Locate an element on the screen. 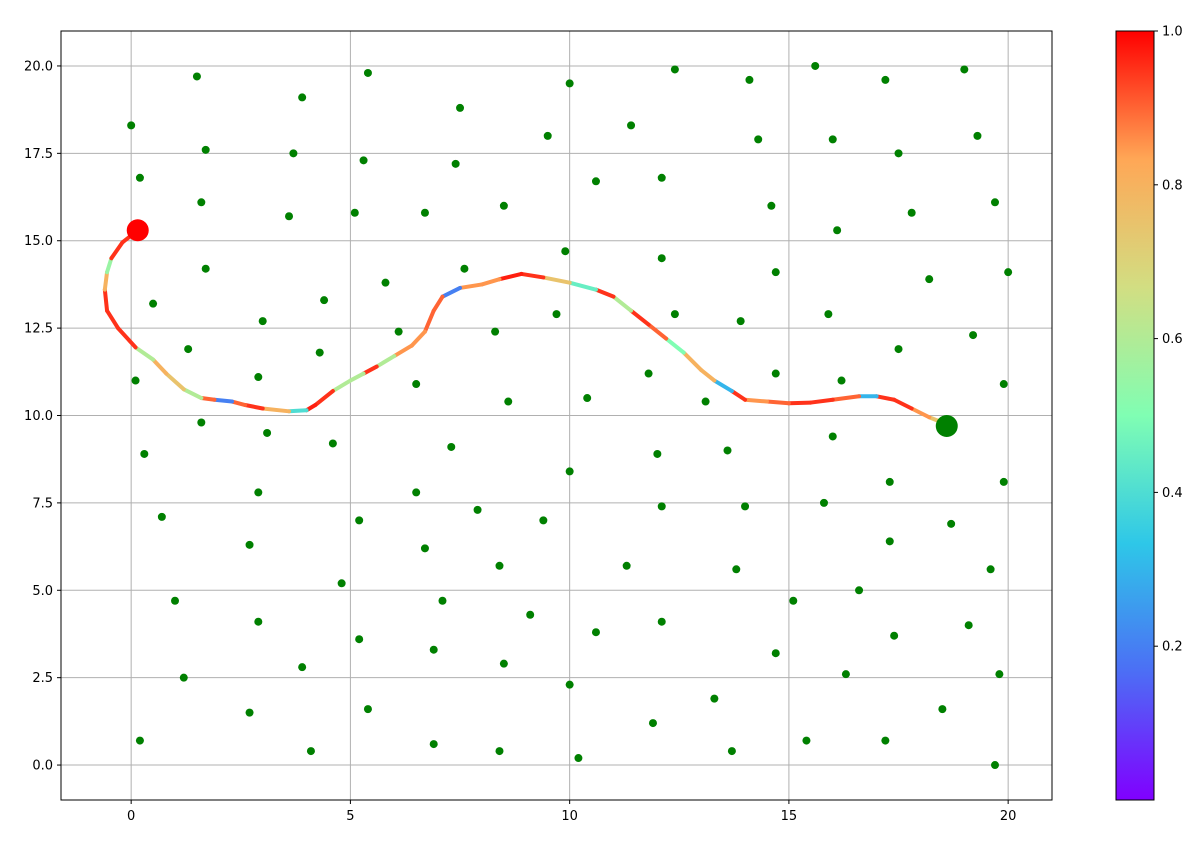 This screenshot has height=852, width=1196. colorbar-gradient is located at coordinates (1135, 415).